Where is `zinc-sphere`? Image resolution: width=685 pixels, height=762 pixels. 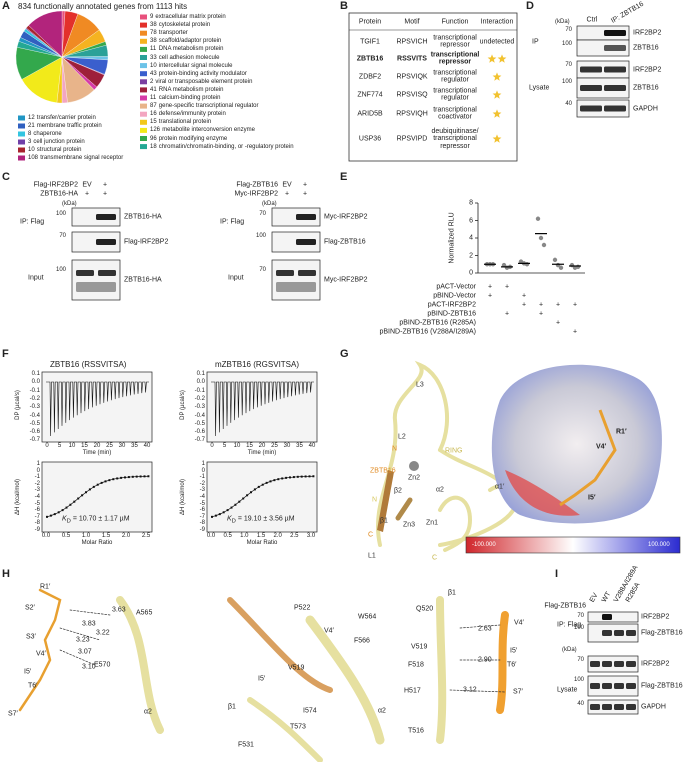 zinc-sphere is located at coordinates (414, 466).